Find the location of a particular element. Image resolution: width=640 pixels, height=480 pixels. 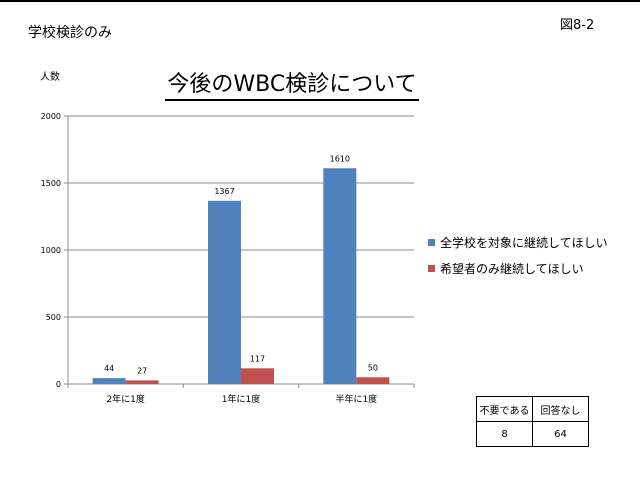

data-label: 117 is located at coordinates (257, 358).